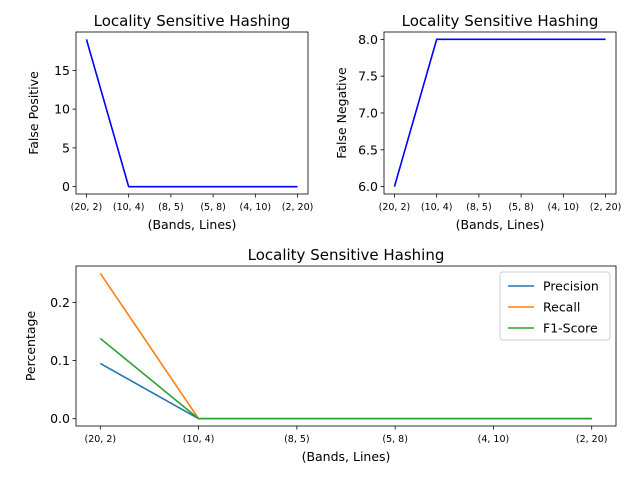 The image size is (640, 478). Describe the element at coordinates (66, 147) in the screenshot. I see `y-tick-label: 5` at that location.